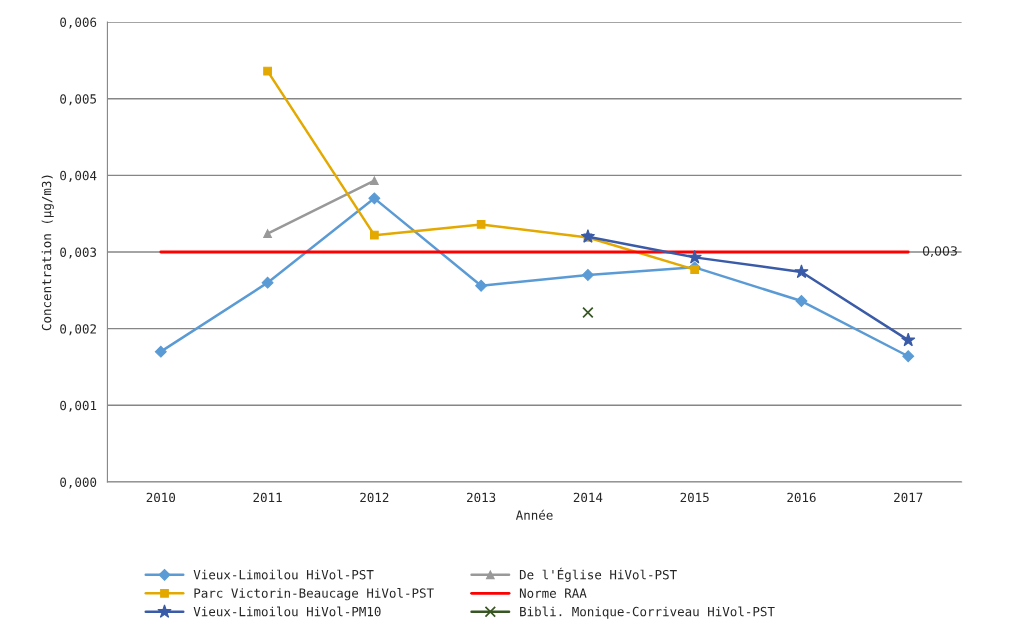  I want to click on legend-label: Norme RAA, so click(553, 593).